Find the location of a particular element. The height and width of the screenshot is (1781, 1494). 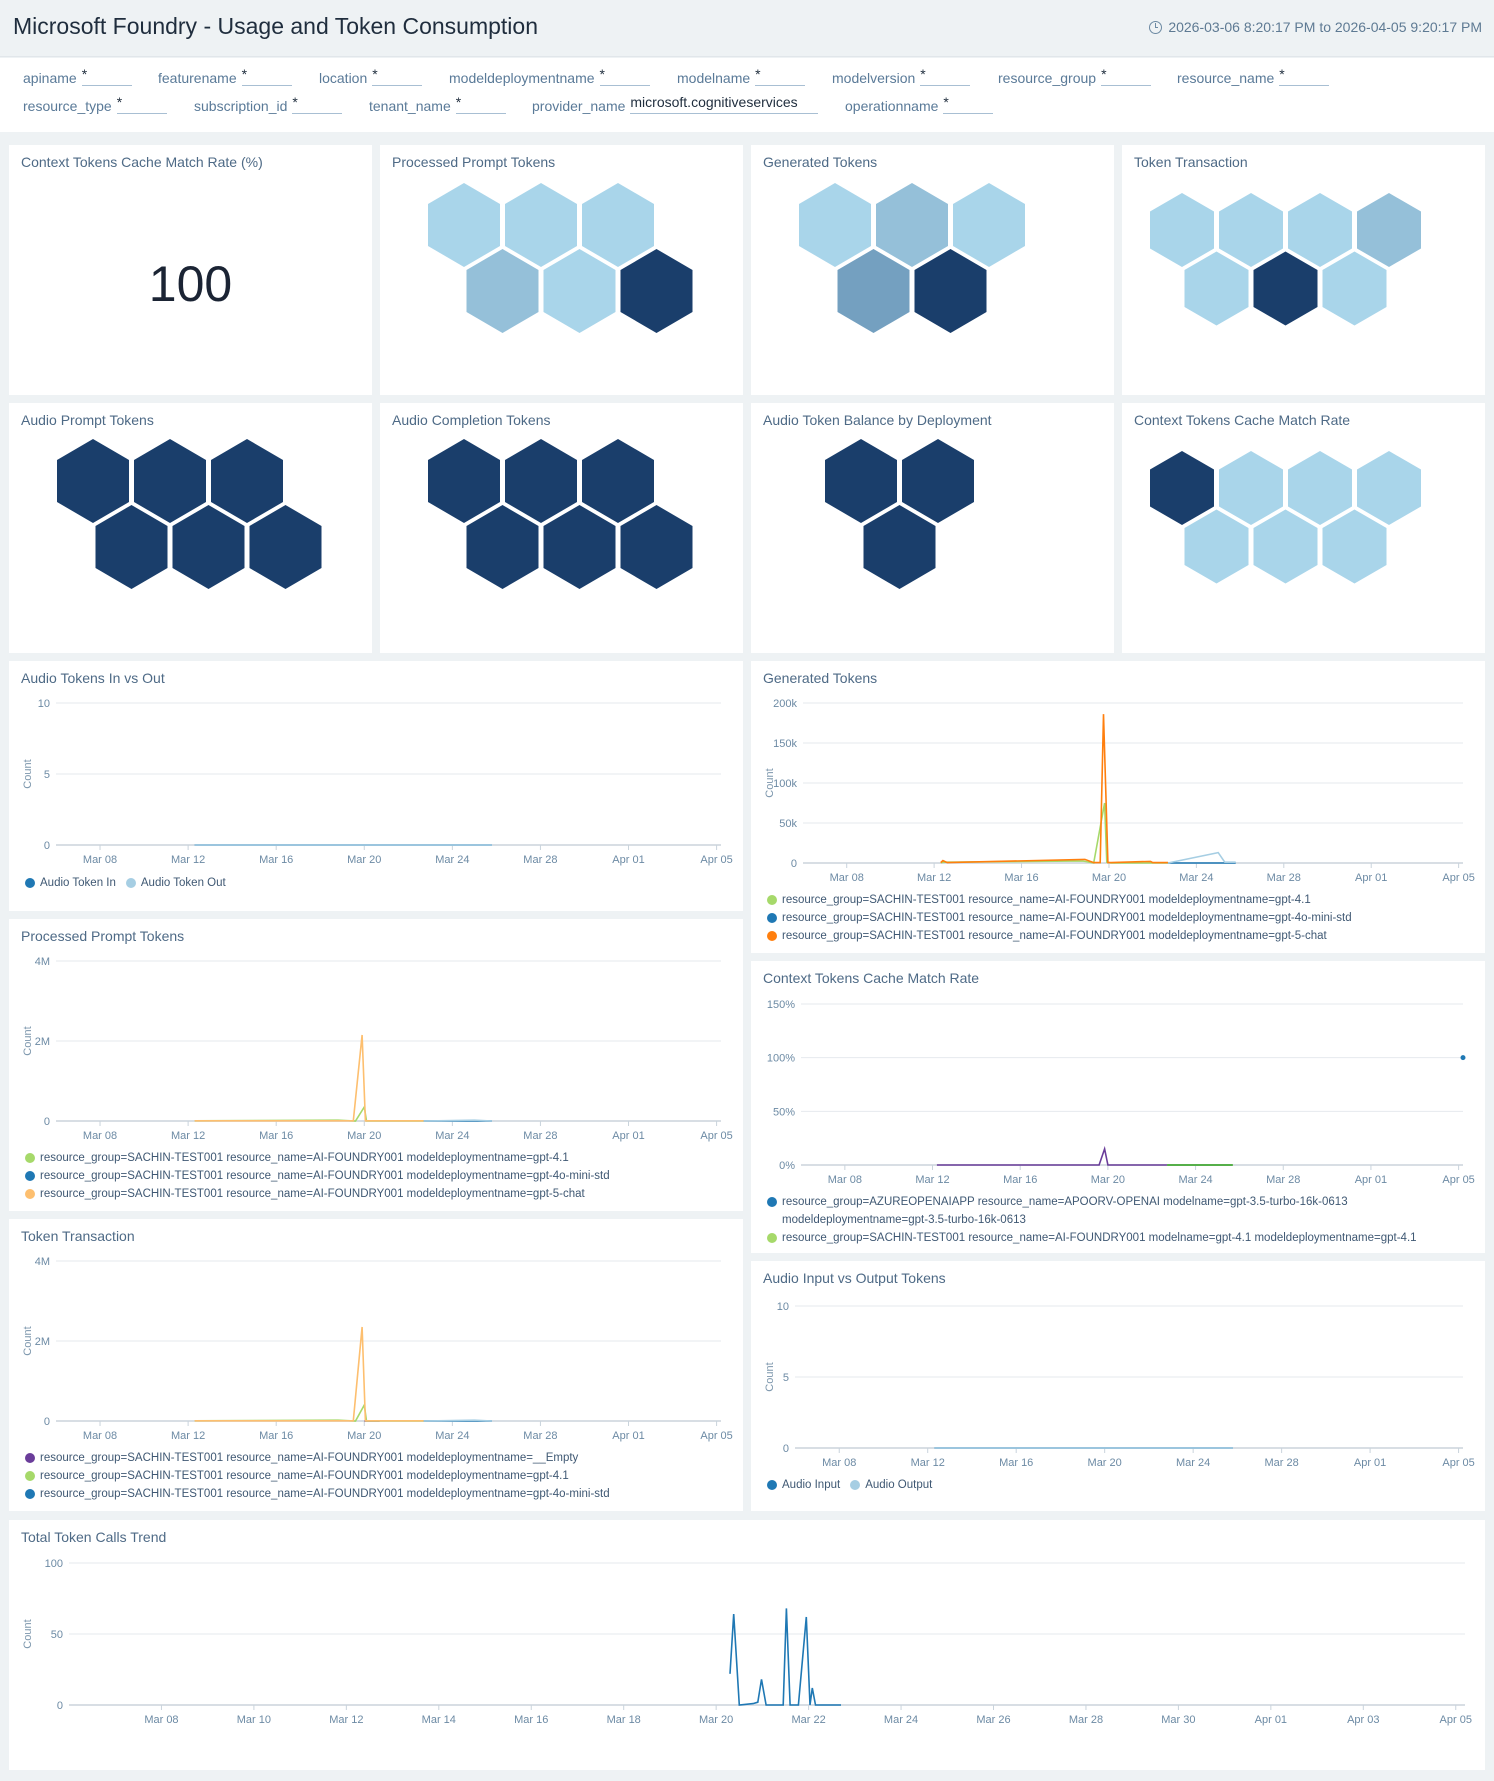

legend-dot-icon is located at coordinates (30, 1494).